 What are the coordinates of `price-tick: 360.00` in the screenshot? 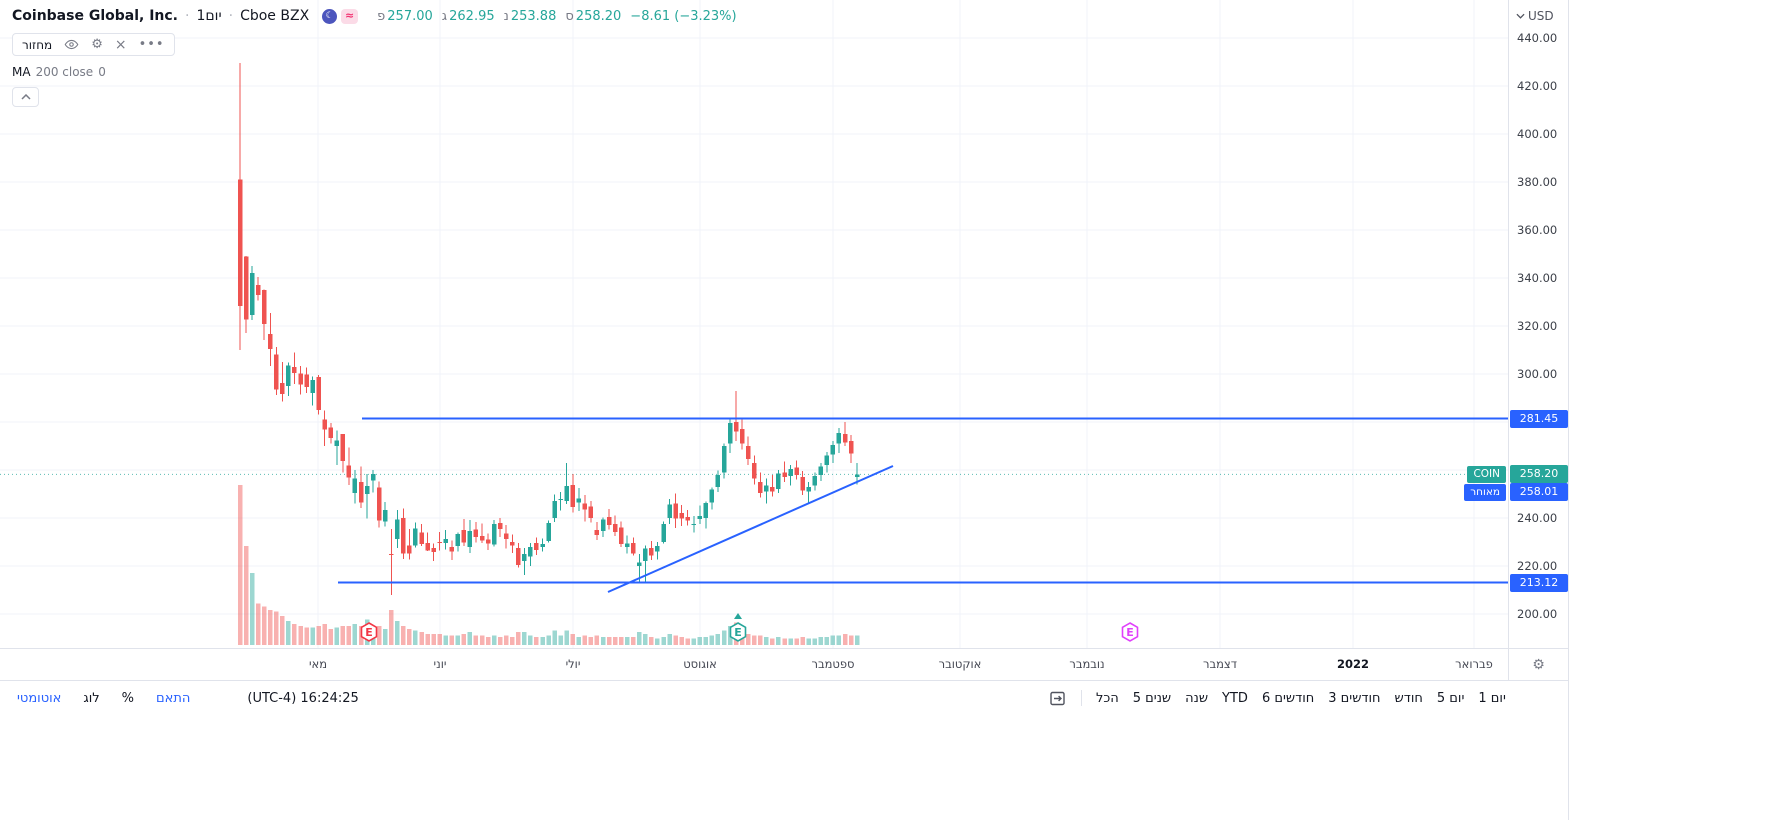 It's located at (1537, 230).